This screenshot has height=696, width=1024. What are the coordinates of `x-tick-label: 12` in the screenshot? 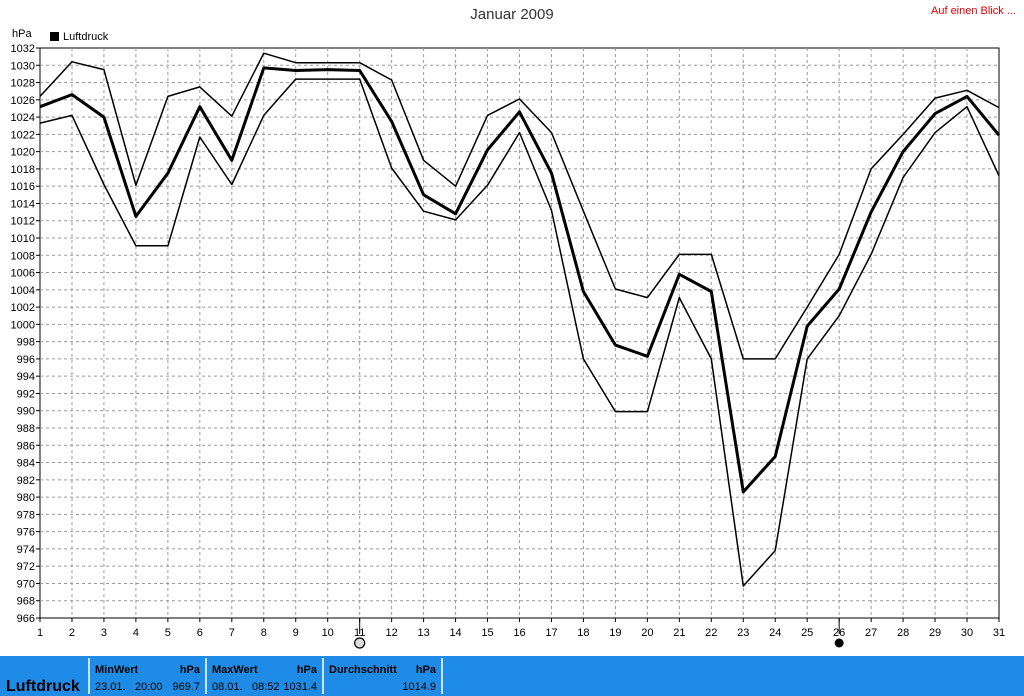 It's located at (392, 633).